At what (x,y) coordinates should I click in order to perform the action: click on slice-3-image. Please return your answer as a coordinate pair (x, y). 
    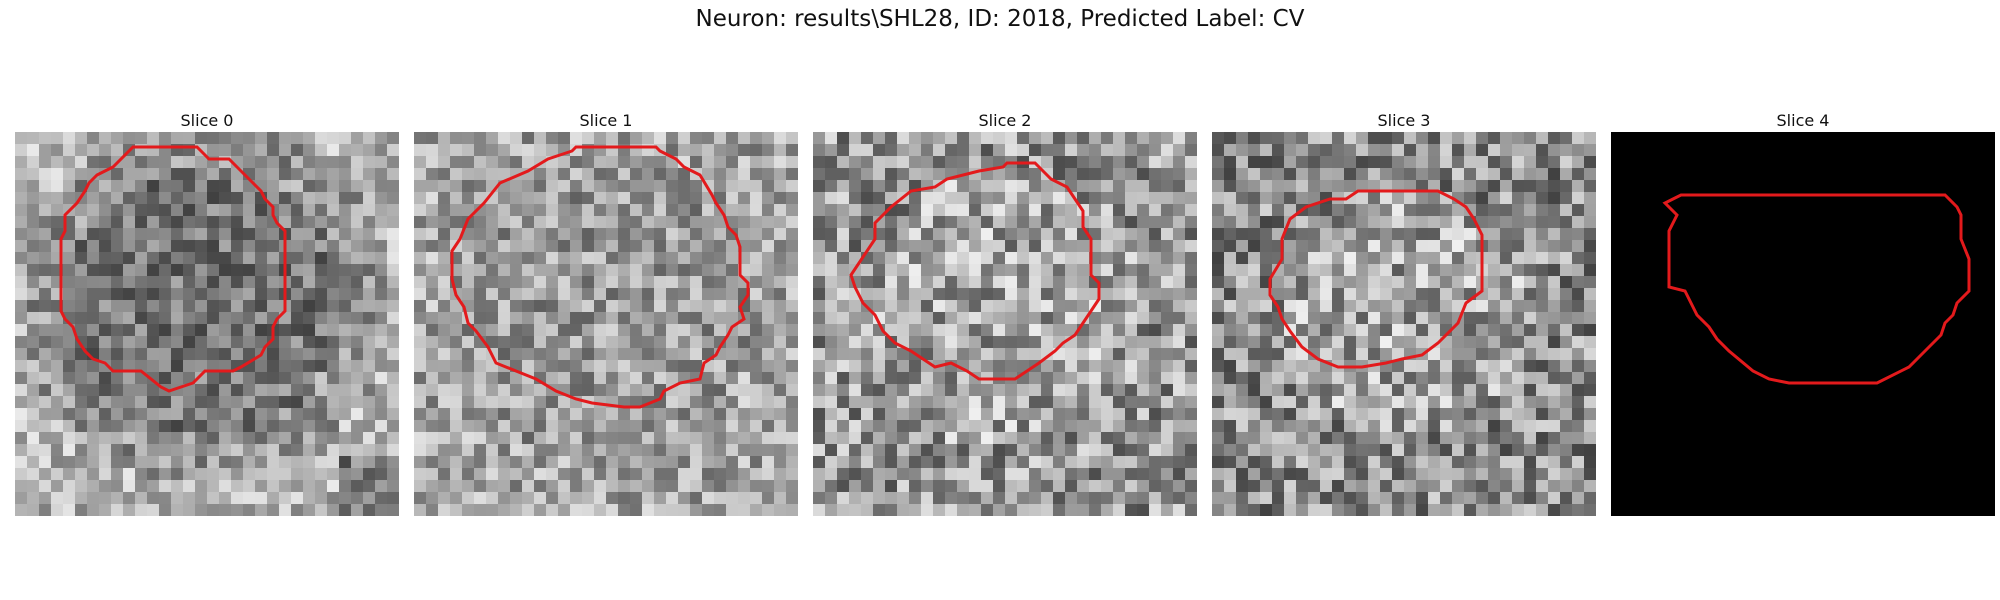
    Looking at the image, I should click on (1404, 324).